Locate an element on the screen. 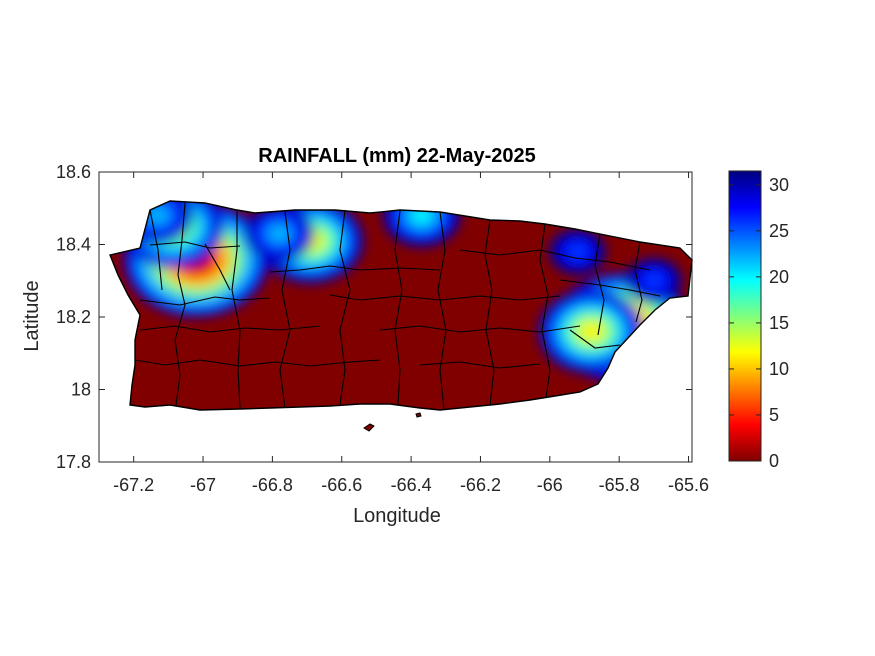  x-tick-label: -65.6 is located at coordinates (688, 485).